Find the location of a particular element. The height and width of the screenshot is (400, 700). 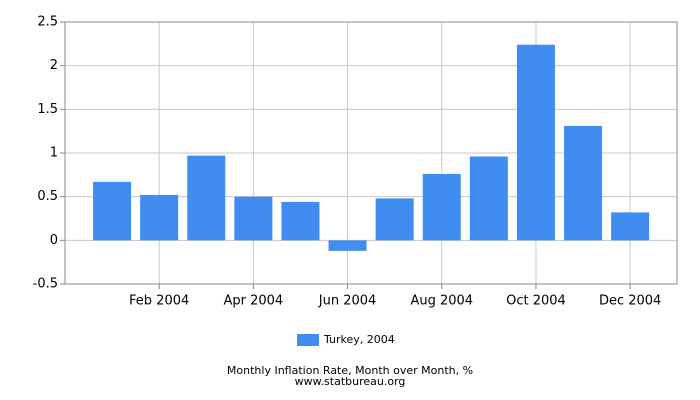

y-tick-label: 1 is located at coordinates (54, 153).